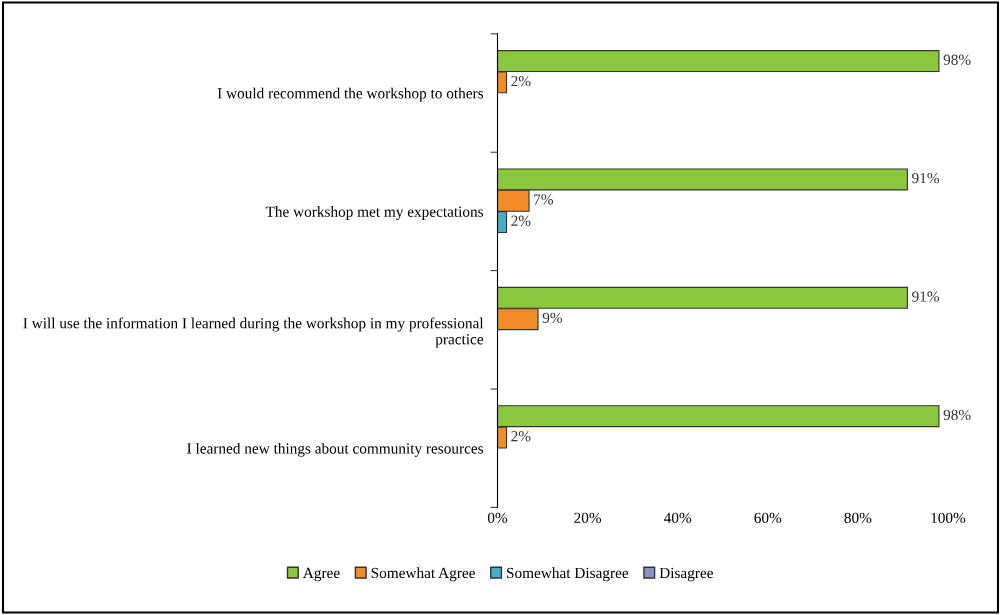 The height and width of the screenshot is (615, 1001). What do you see at coordinates (350, 94) in the screenshot?
I see `y-tick-label: I would recommend the workshop to others` at bounding box center [350, 94].